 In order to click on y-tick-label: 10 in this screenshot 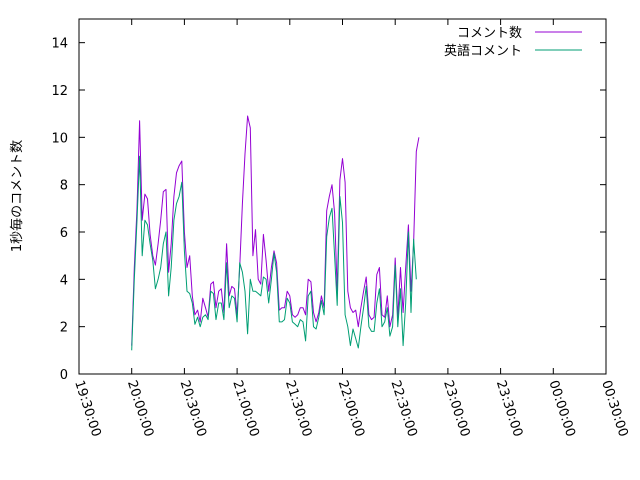, I will do `click(59, 138)`.